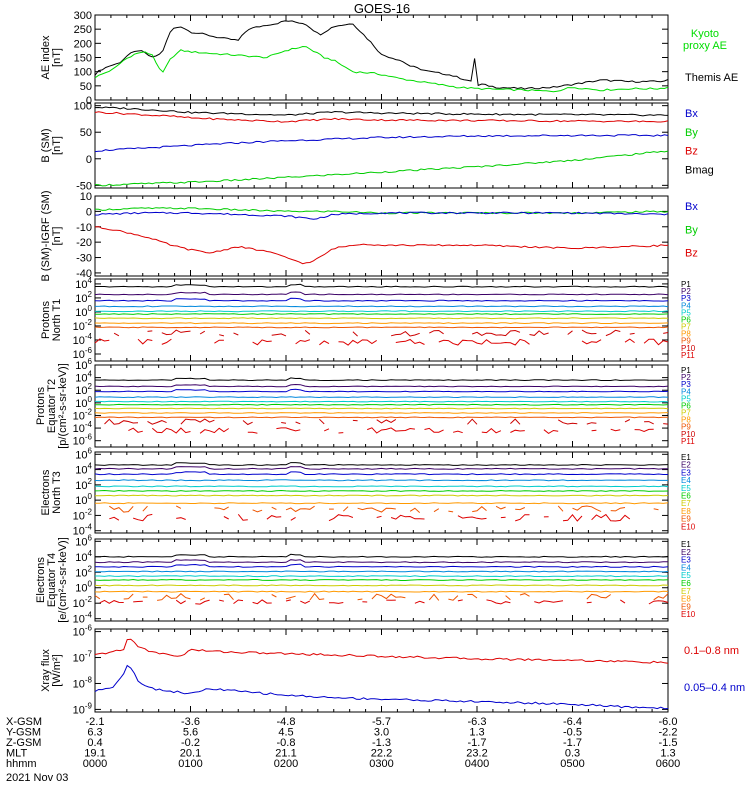 This screenshot has height=805, width=750. What do you see at coordinates (83, 339) in the screenshot?
I see `y-tick-label: 10-4` at bounding box center [83, 339].